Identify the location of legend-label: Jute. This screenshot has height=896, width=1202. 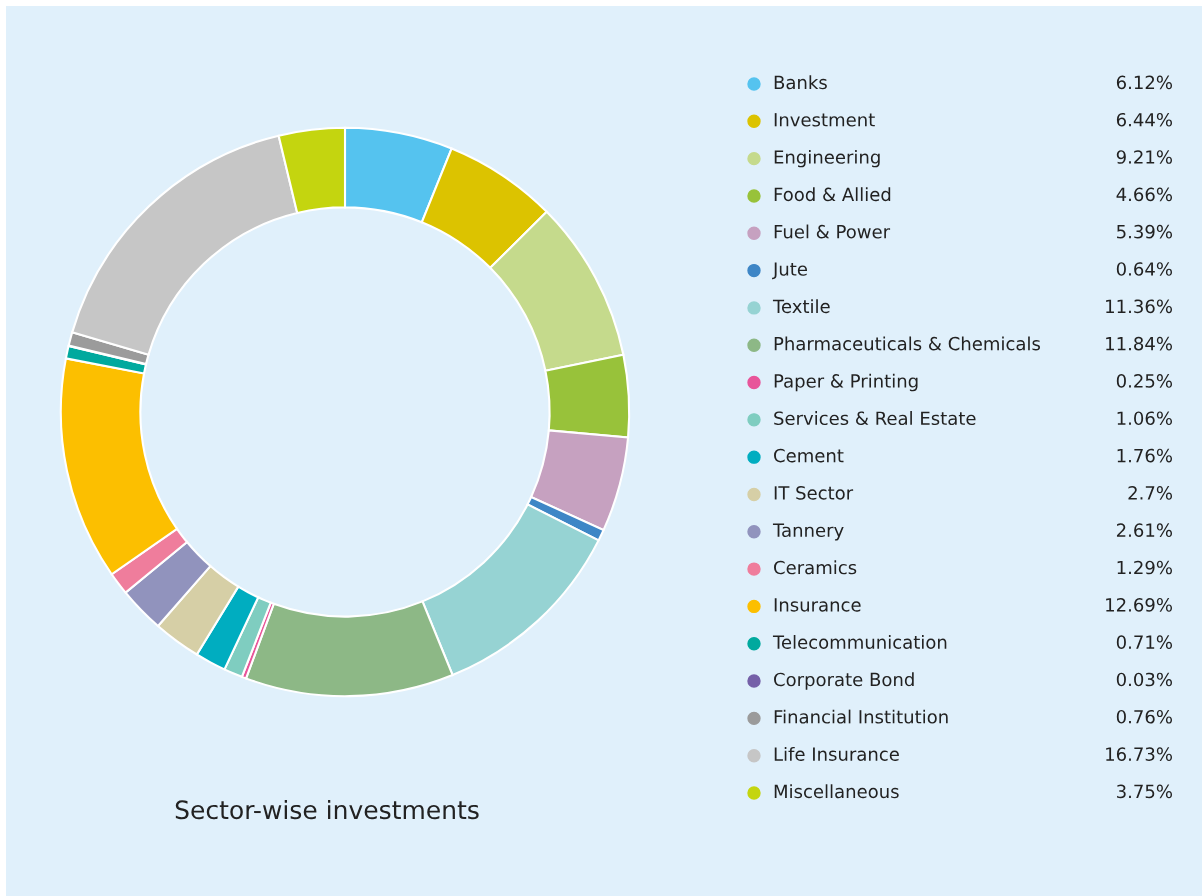
(789, 271).